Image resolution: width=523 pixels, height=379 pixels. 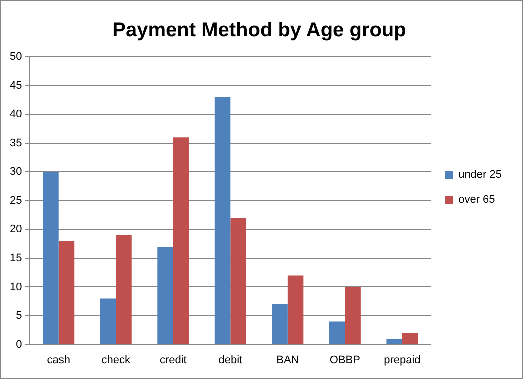 I want to click on y-tick-label: 35, so click(x=16, y=143).